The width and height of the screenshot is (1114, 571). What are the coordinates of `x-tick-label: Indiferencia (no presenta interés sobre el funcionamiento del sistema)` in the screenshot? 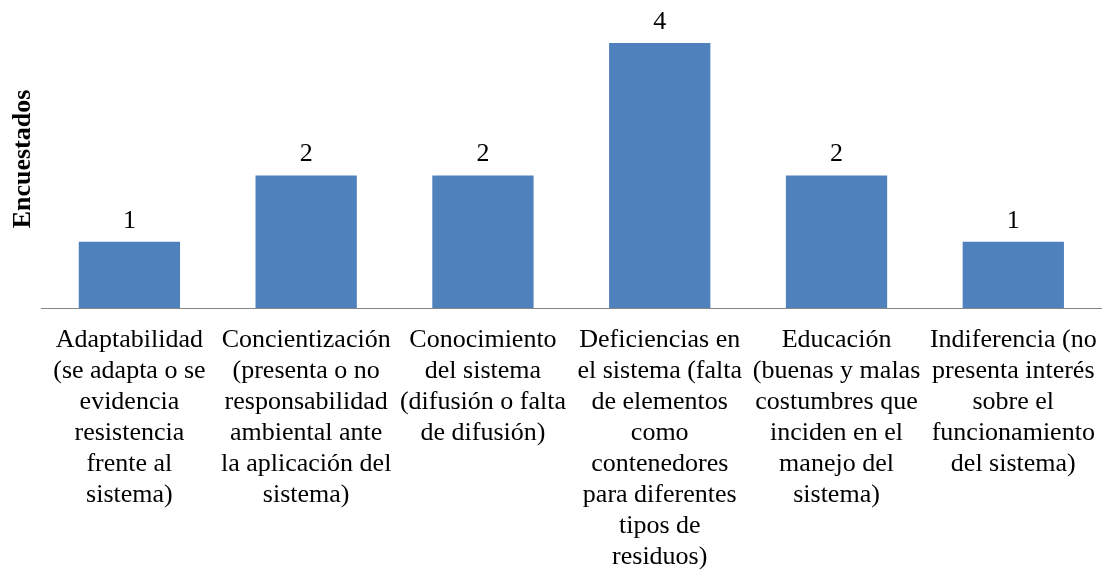 It's located at (1013, 401).